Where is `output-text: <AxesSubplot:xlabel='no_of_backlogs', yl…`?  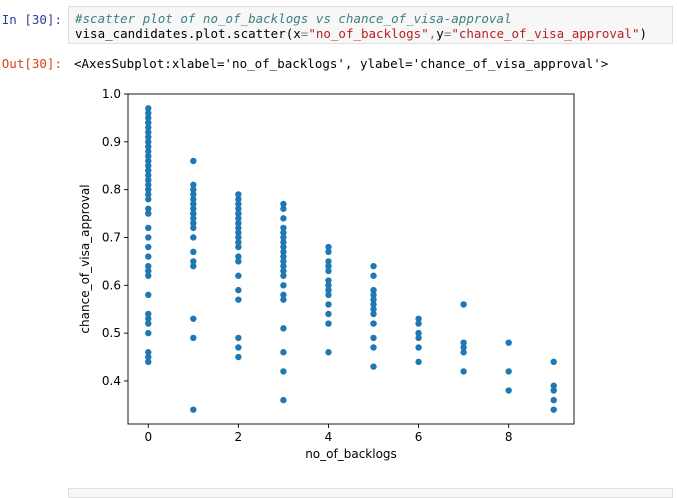 output-text: <AxesSubplot:xlabel='no_of_backlogs', yl… is located at coordinates (341, 63).